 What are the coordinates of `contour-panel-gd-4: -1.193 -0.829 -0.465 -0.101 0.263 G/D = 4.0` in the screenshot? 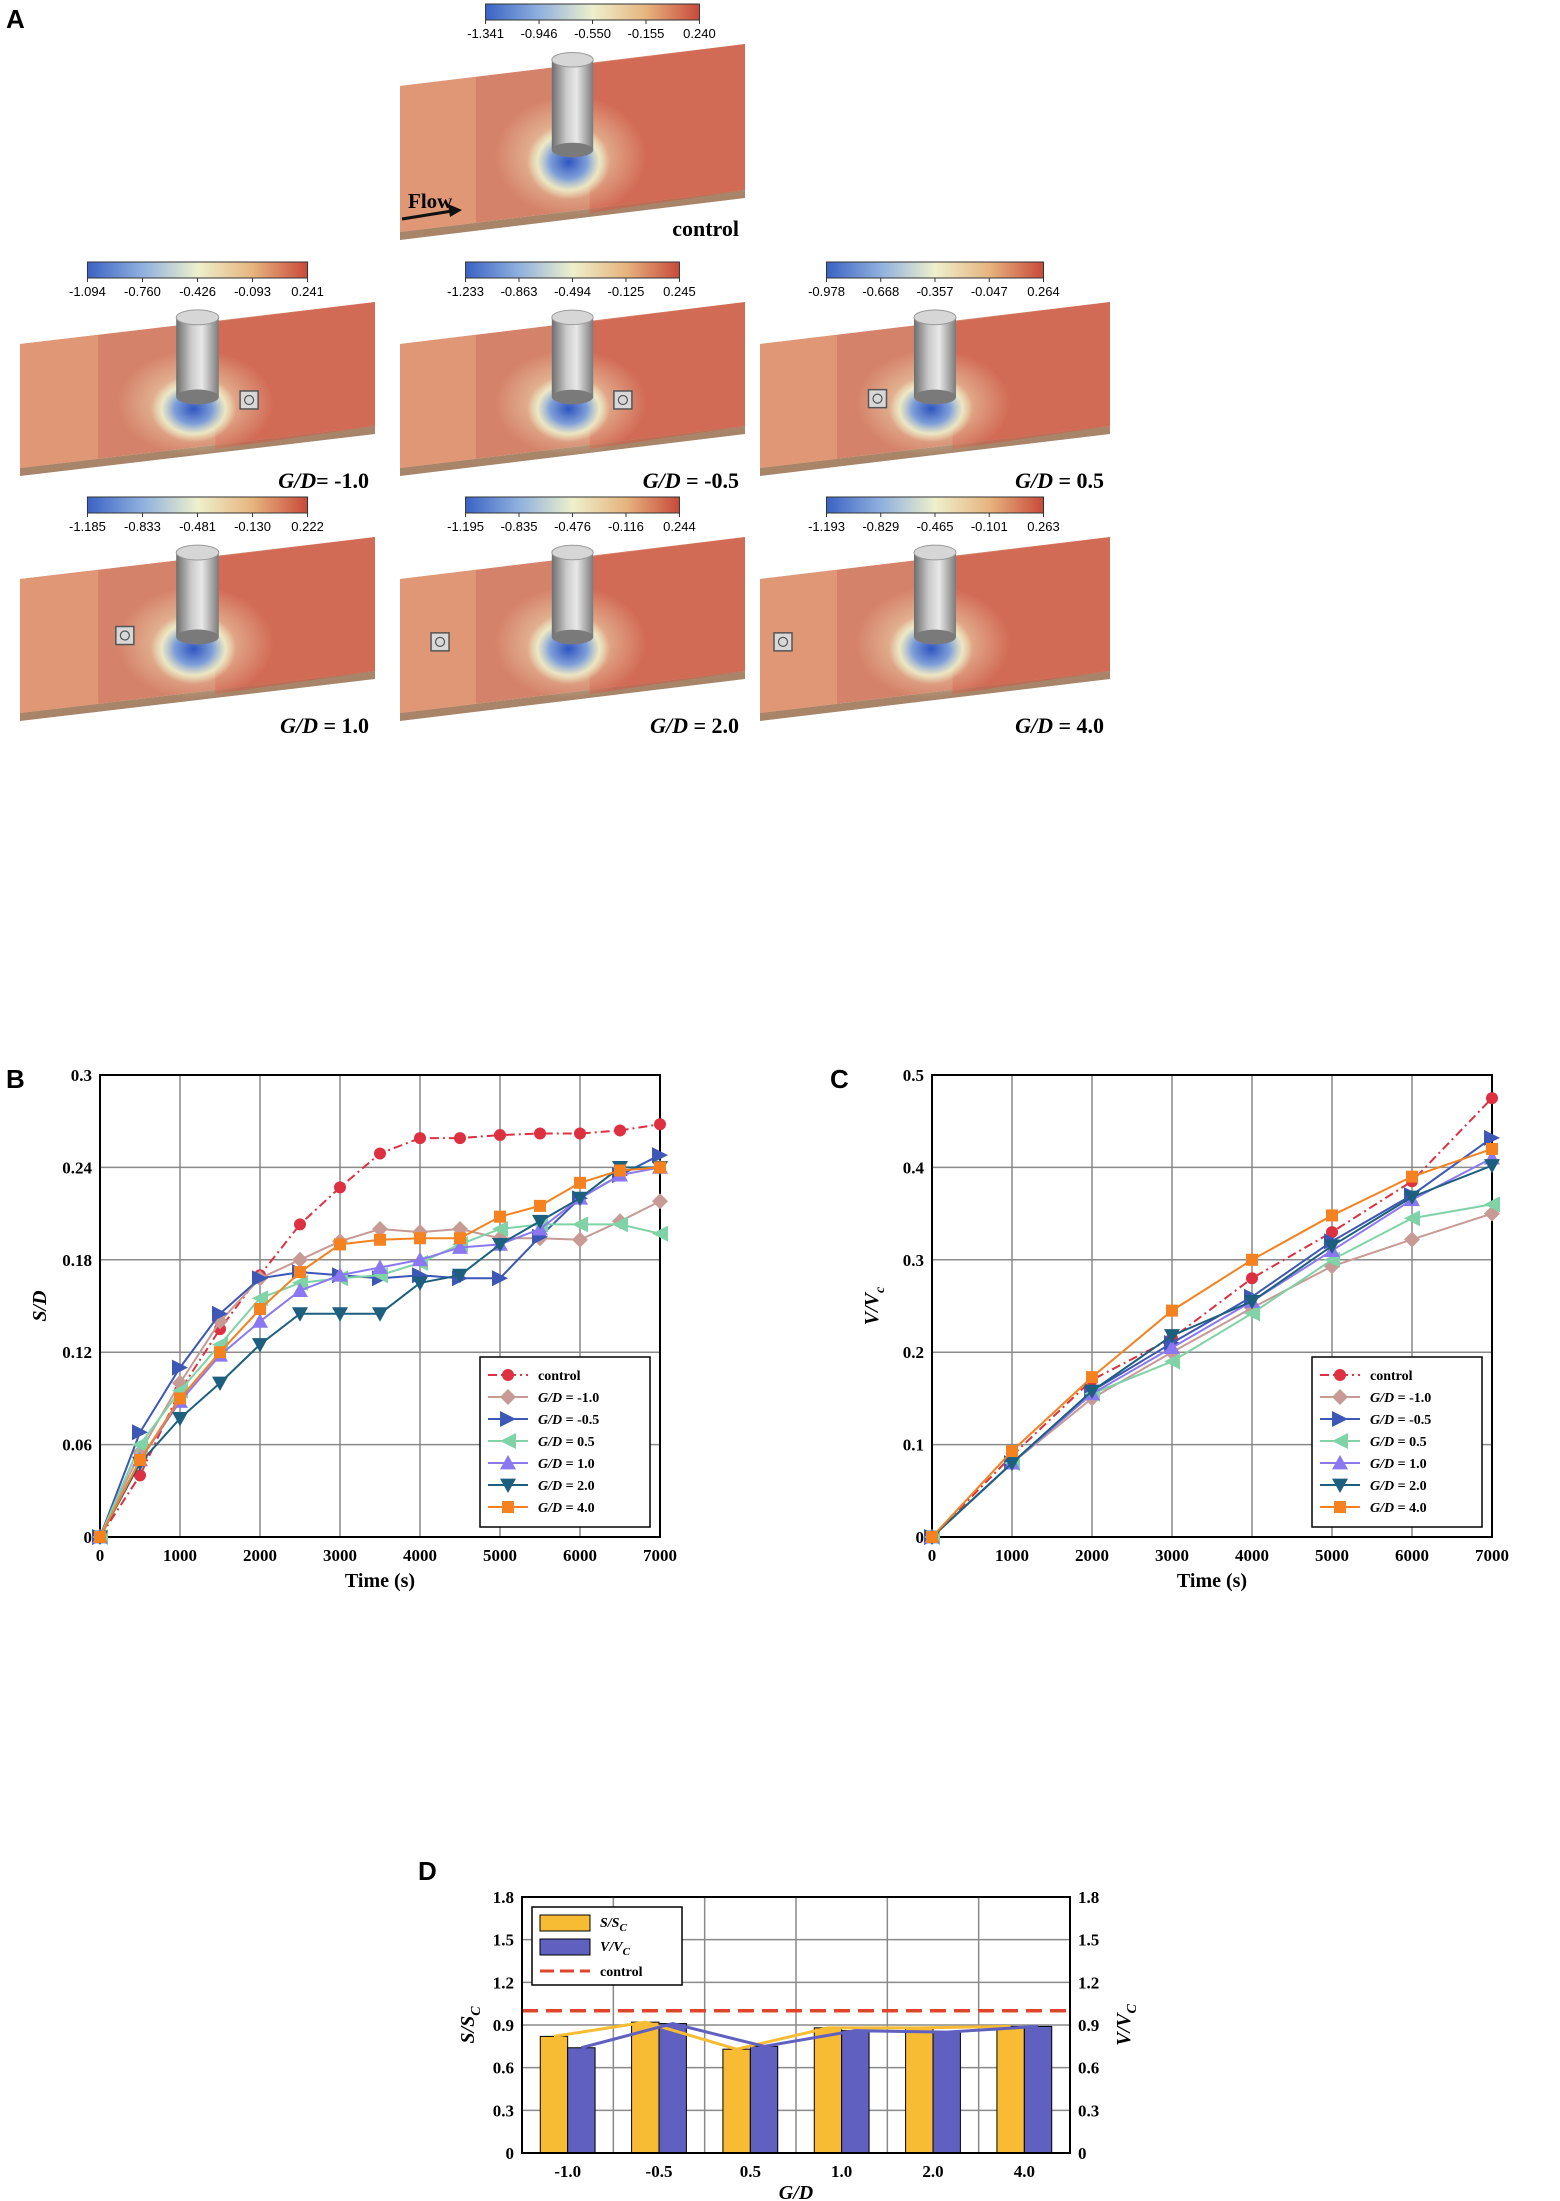 It's located at (935, 617).